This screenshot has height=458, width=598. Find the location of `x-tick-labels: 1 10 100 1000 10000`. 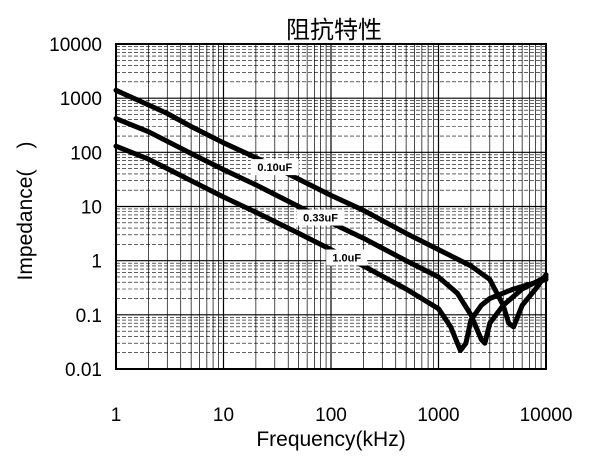

x-tick-labels: 1 10 100 1000 10000 is located at coordinates (342, 415).